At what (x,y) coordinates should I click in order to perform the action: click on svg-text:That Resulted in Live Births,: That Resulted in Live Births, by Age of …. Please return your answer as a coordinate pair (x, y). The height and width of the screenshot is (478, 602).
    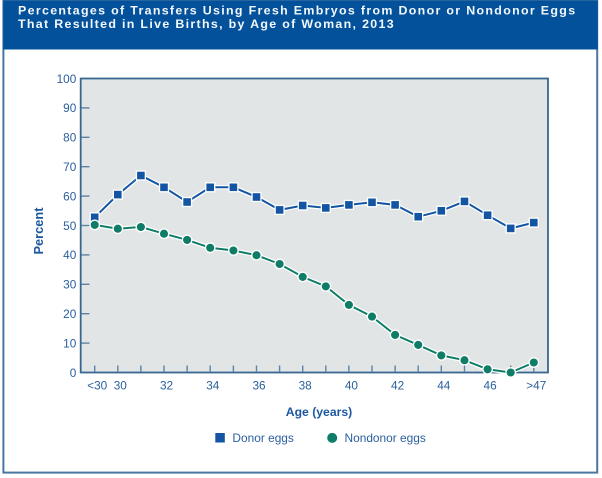
    Looking at the image, I should click on (206, 24).